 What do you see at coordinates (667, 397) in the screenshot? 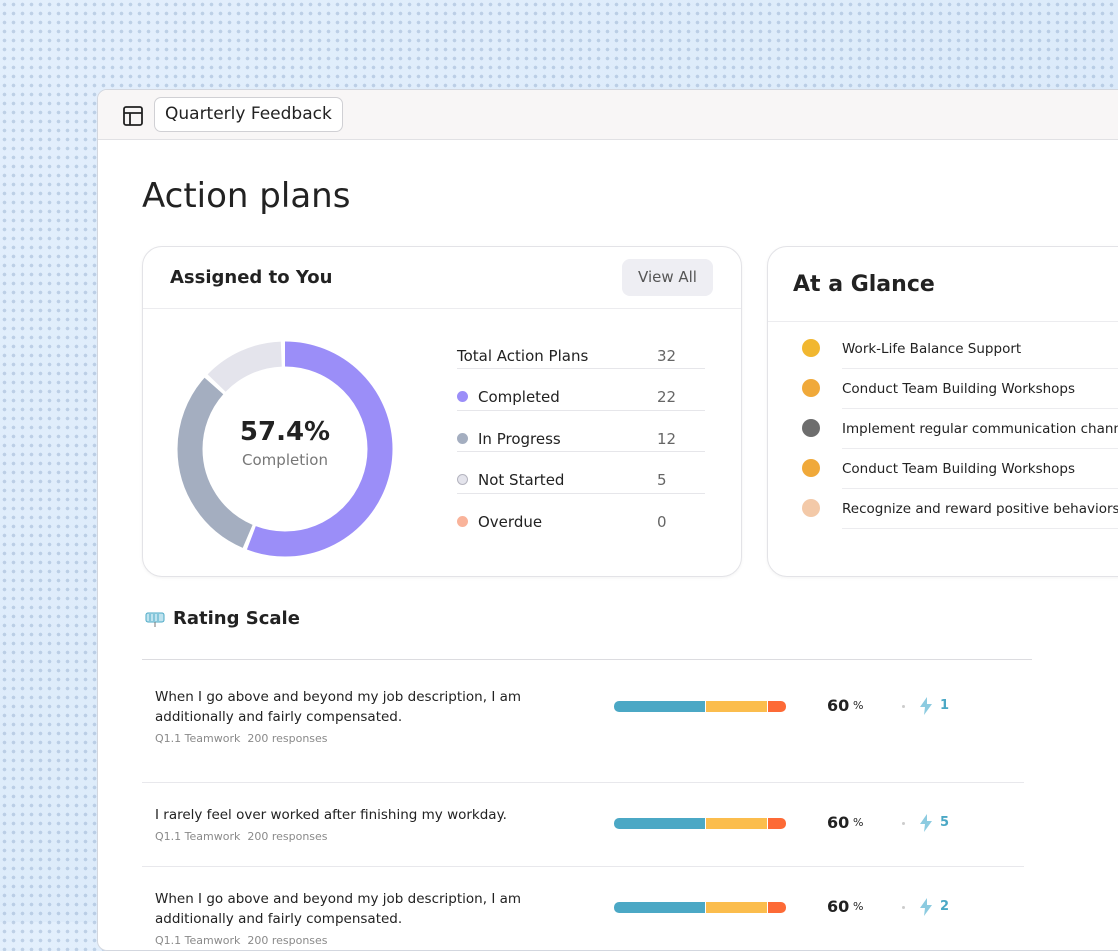
I see `status-count: 22` at bounding box center [667, 397].